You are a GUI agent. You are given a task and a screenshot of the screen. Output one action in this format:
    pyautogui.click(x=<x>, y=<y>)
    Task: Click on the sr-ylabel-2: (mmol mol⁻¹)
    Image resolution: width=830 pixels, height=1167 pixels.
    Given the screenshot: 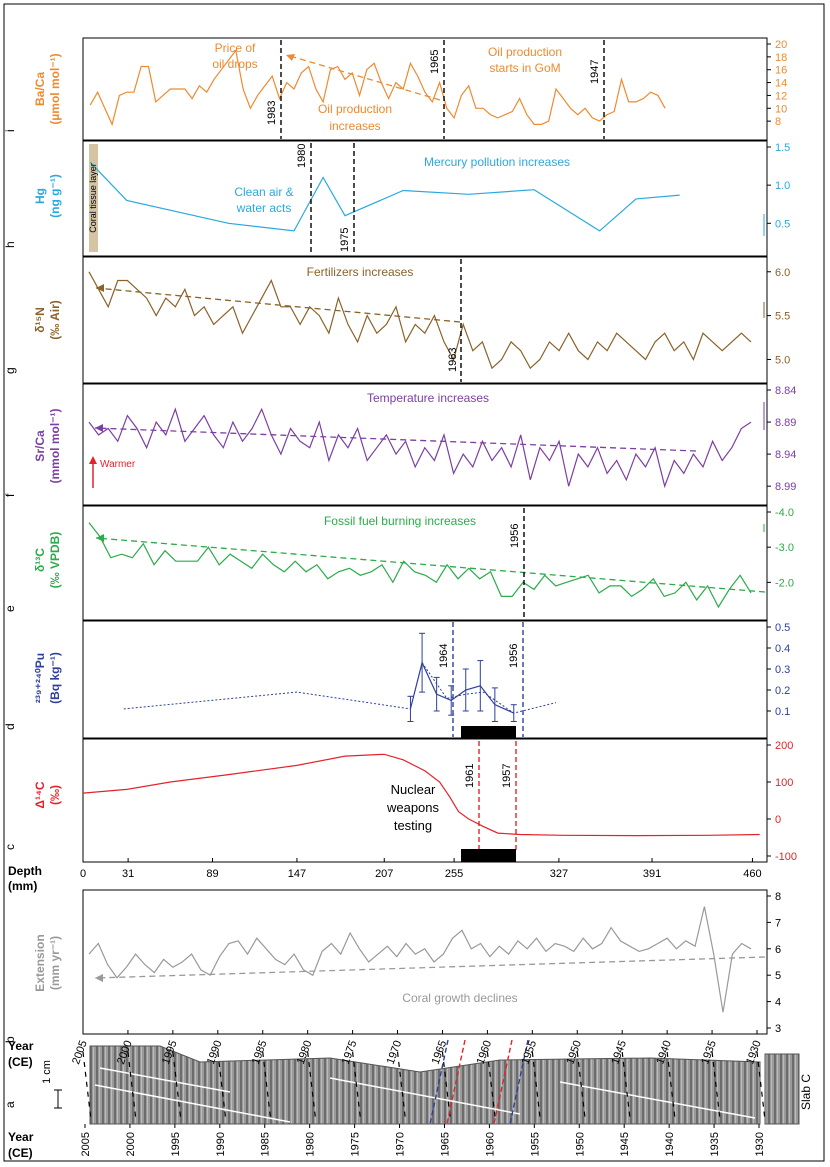 What is the action you would take?
    pyautogui.click(x=55, y=446)
    